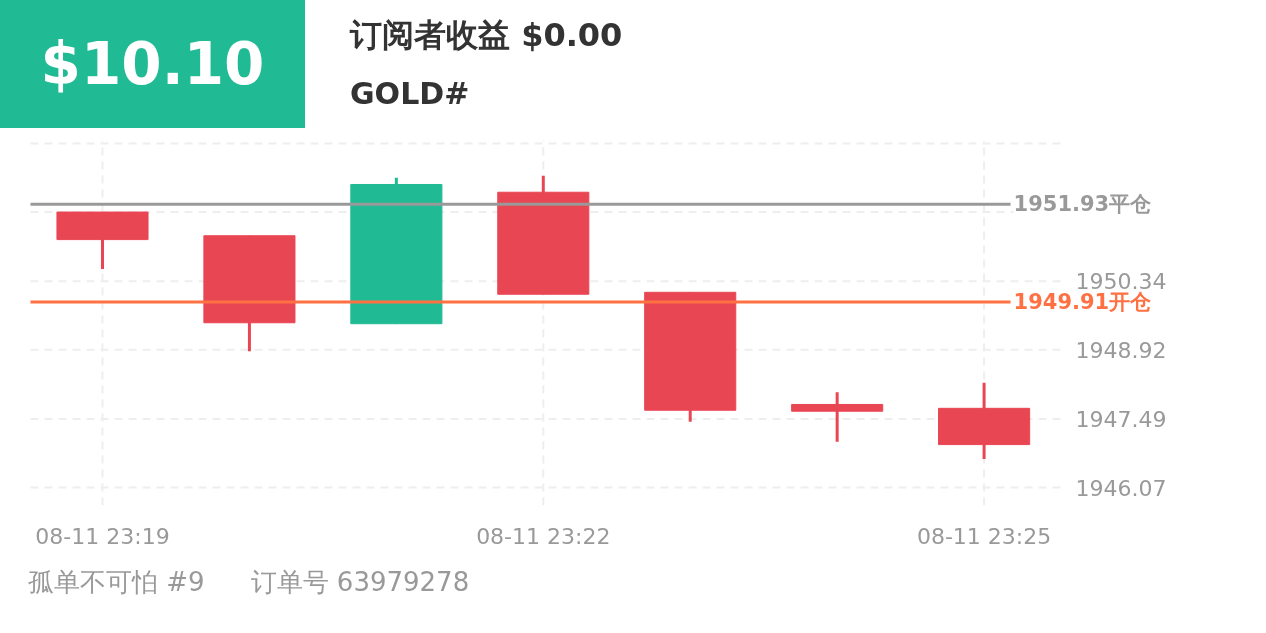 The image size is (1266, 633). Describe the element at coordinates (116, 582) in the screenshot. I see `text: 孤单不可怕 #9` at that location.